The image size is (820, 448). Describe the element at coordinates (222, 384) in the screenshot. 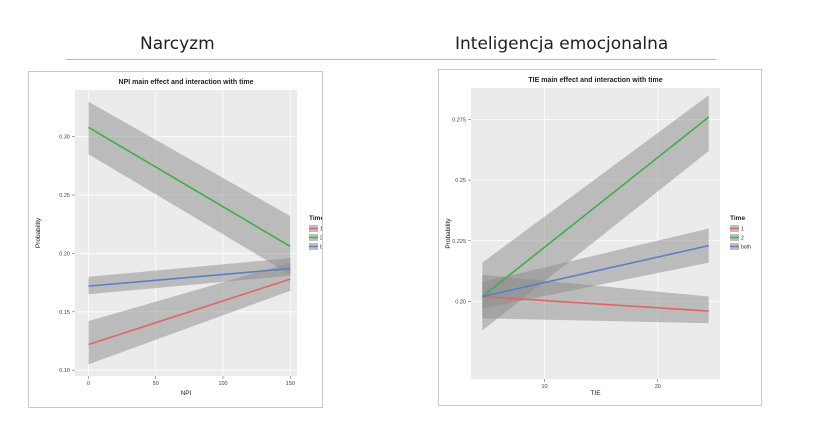

I see `x-tick-label: 100` at that location.